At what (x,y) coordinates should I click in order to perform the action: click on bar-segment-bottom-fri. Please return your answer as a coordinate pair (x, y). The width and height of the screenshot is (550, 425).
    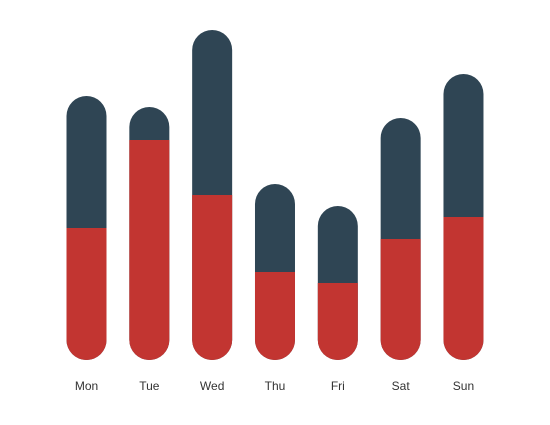
    Looking at the image, I should click on (337, 321).